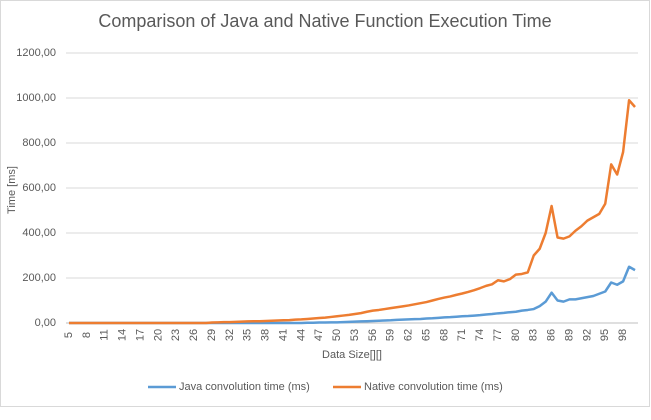 This screenshot has width=651, height=420. Describe the element at coordinates (373, 335) in the screenshot. I see `x-tick-label: 56` at that location.